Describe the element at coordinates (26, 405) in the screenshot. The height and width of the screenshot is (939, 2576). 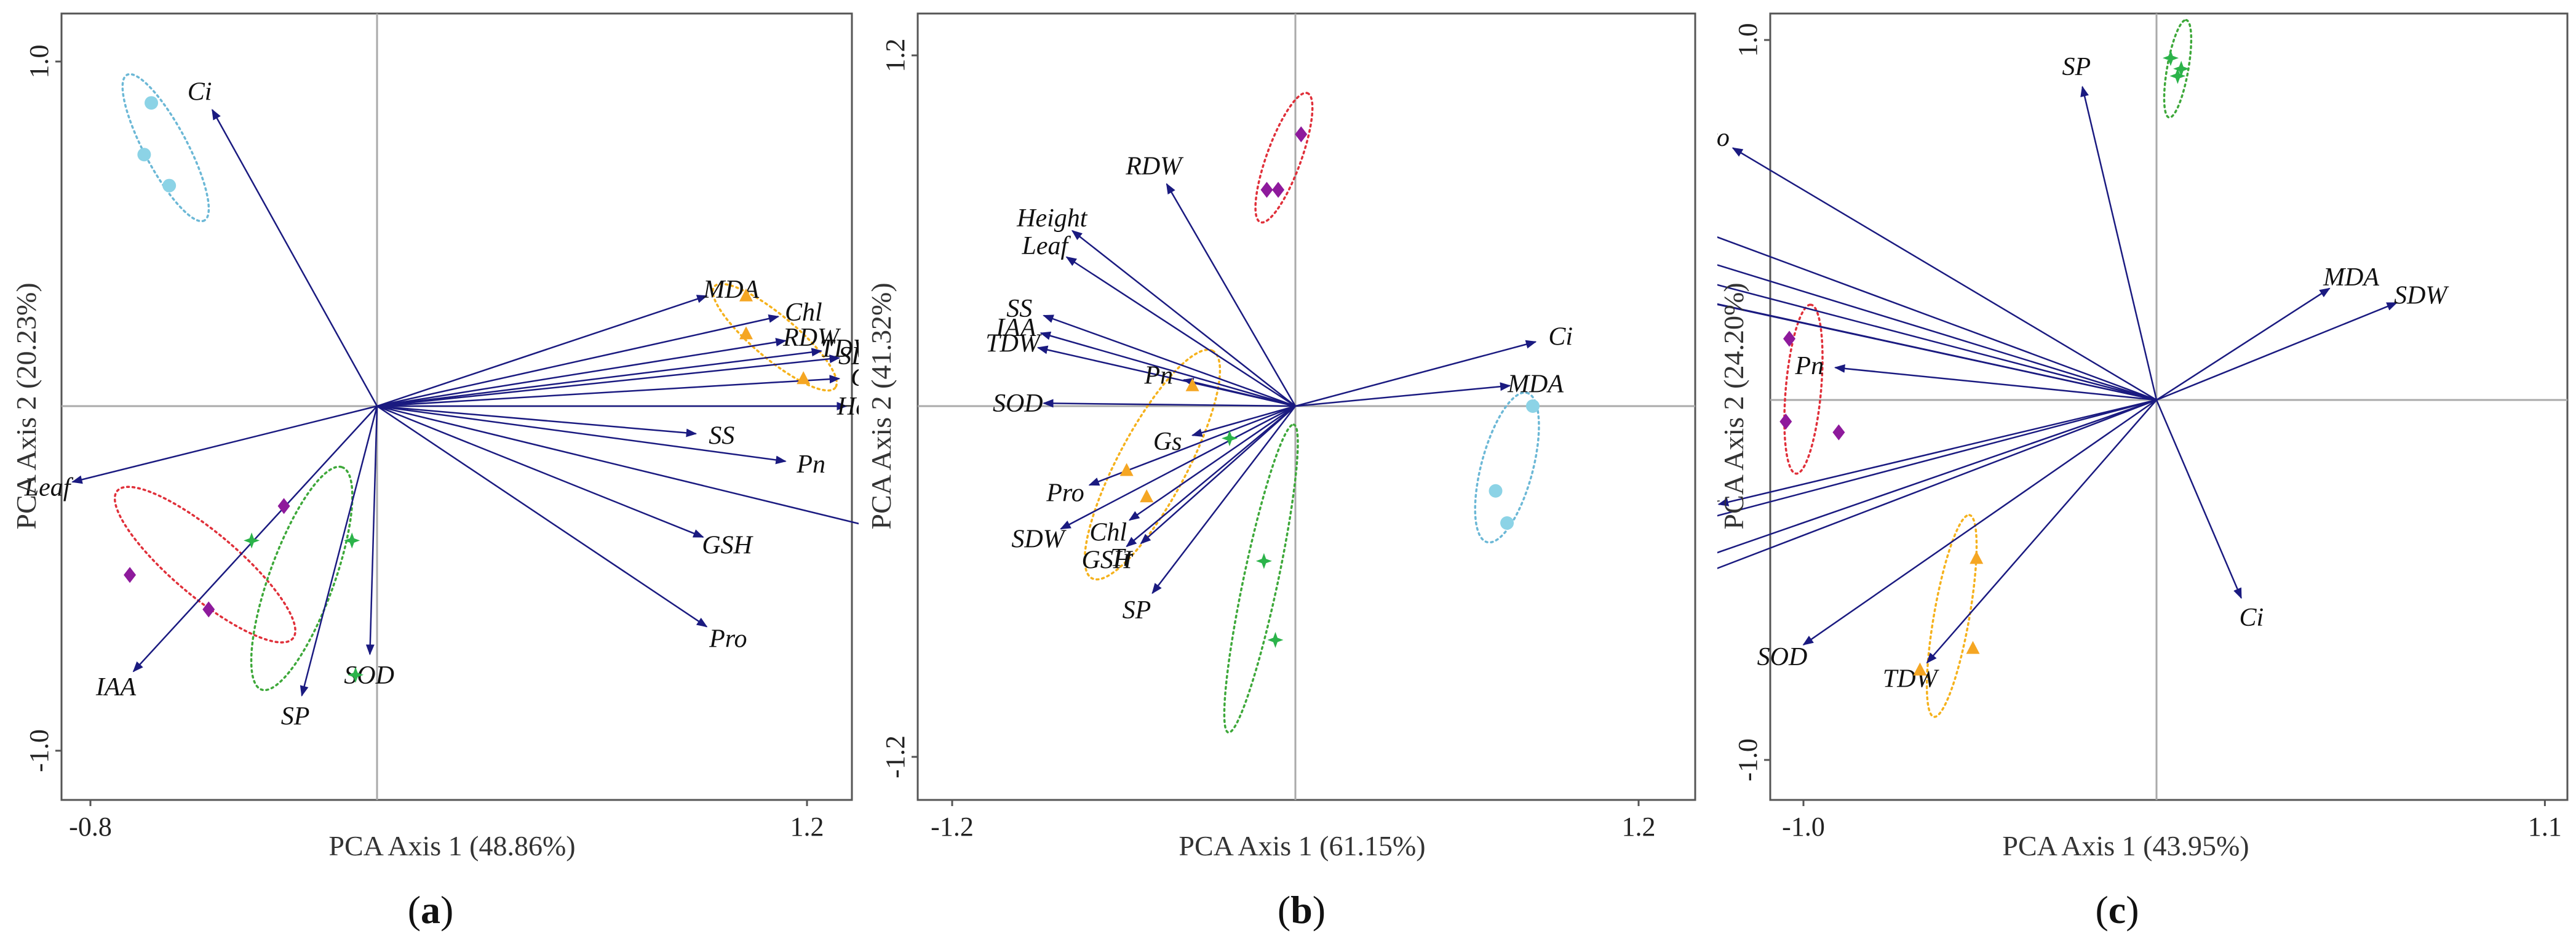
I see `y-axis-label-a: PCA Axis 2 (20.23%)` at that location.